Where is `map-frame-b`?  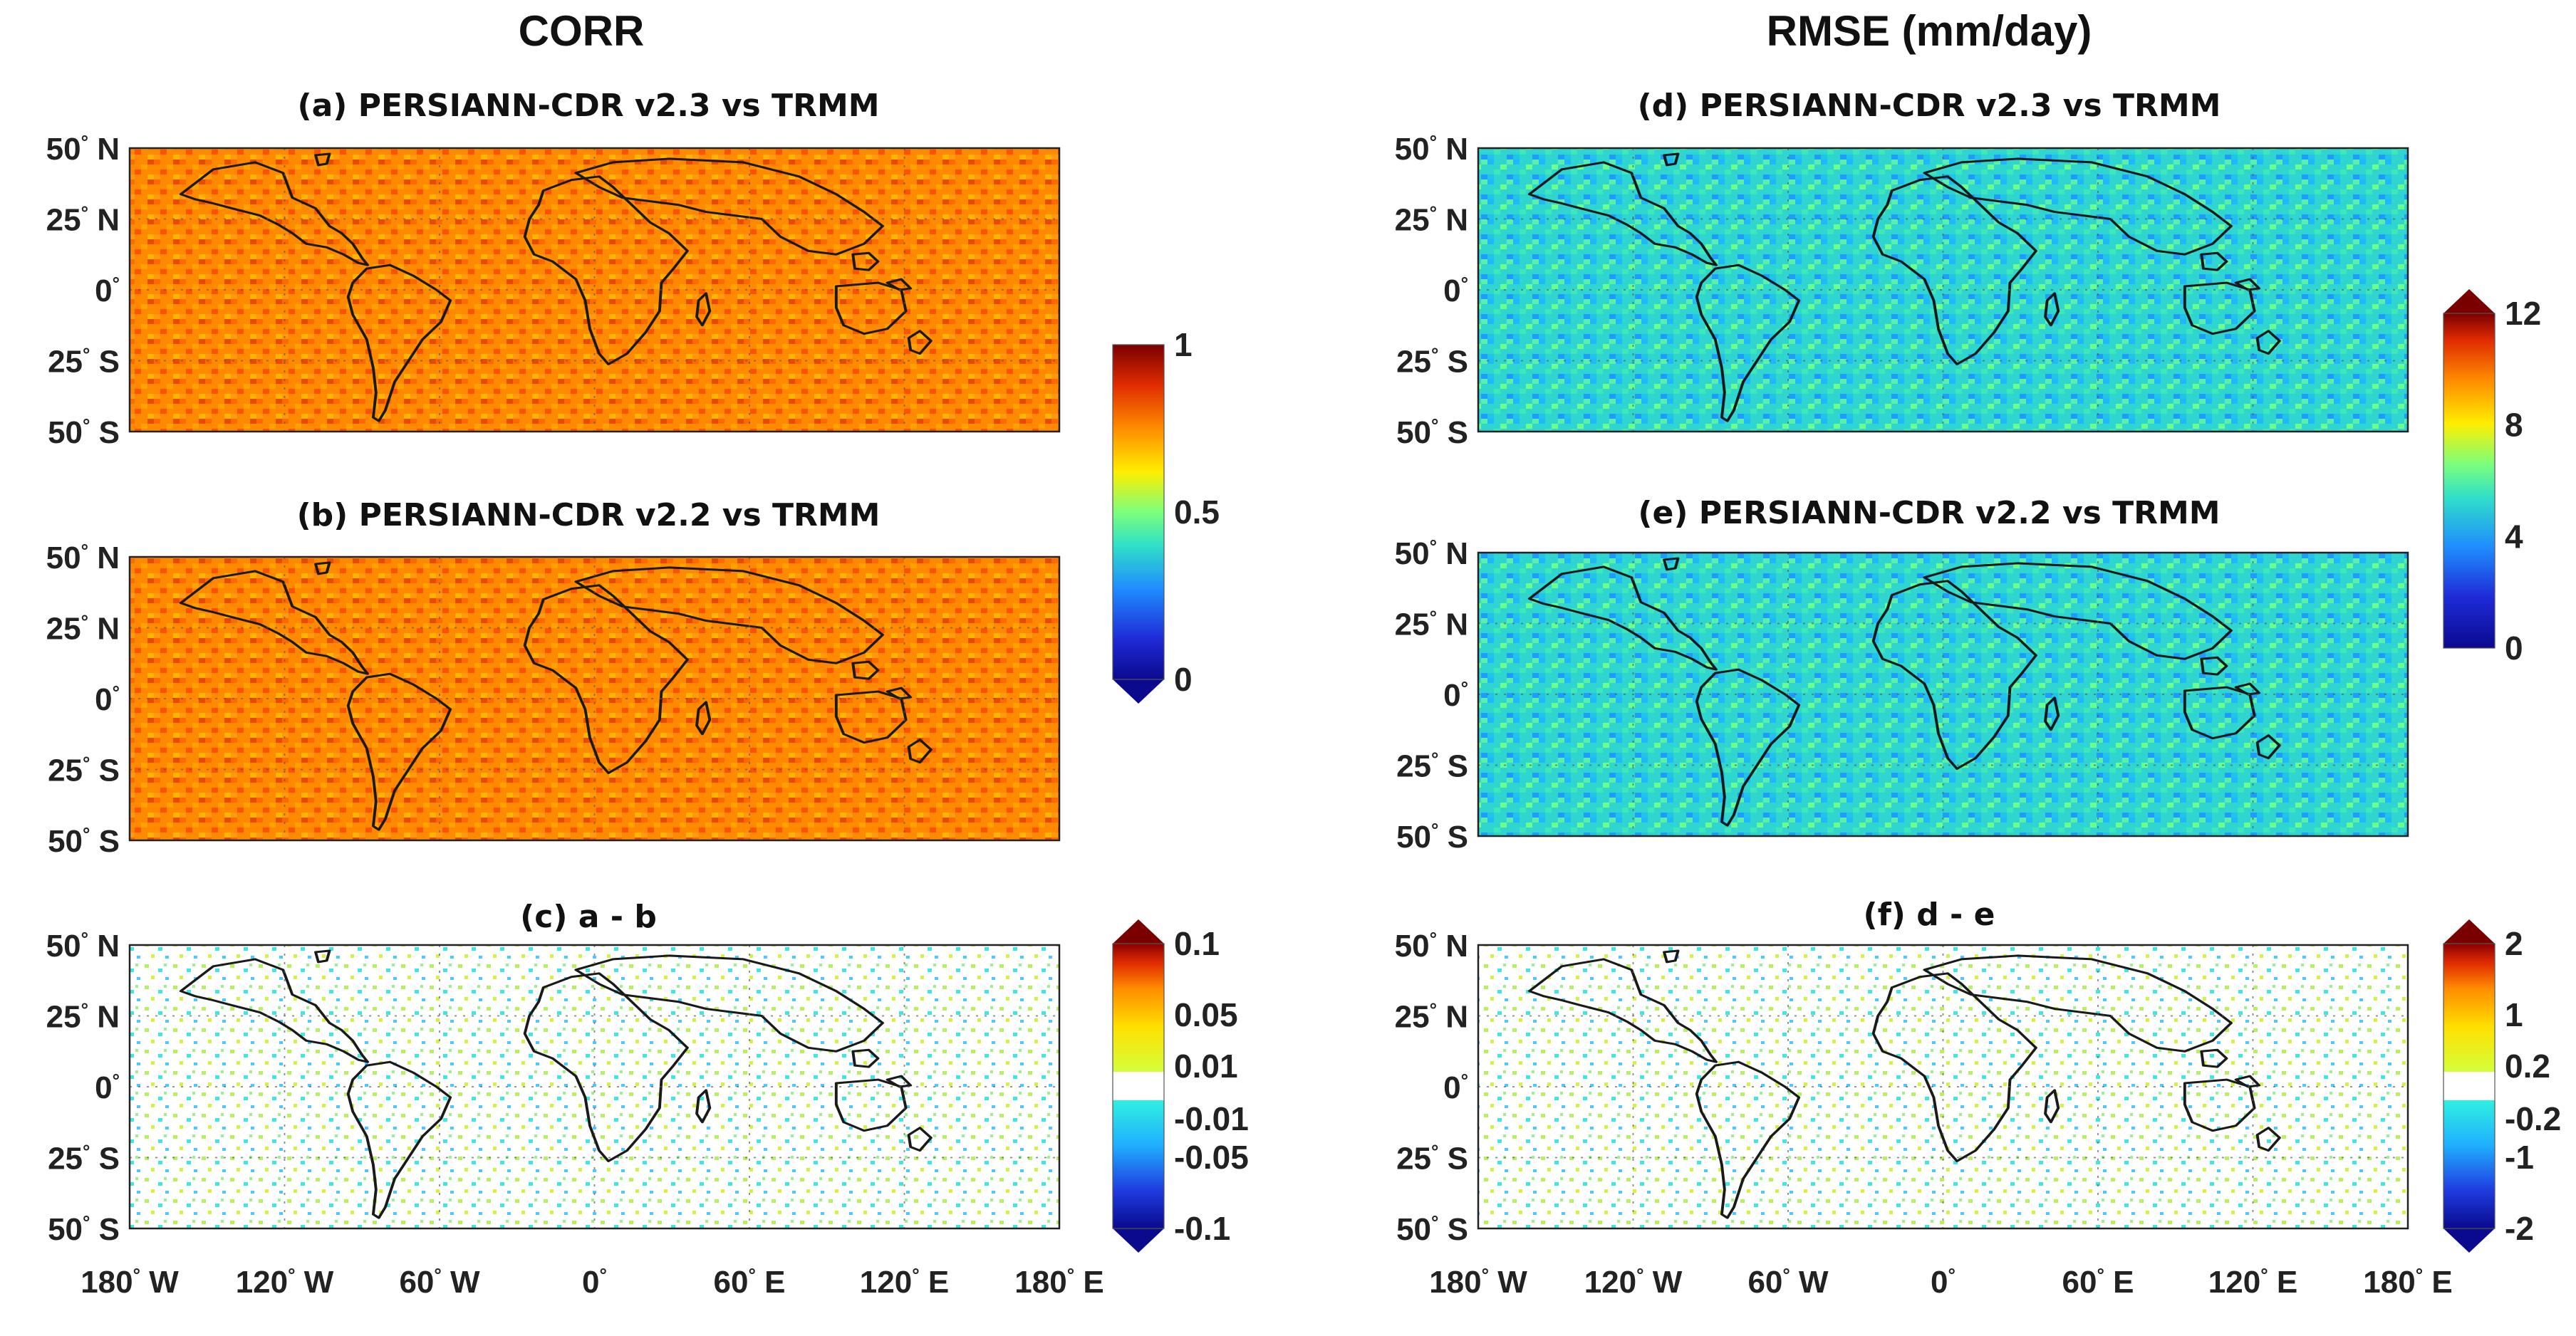 map-frame-b is located at coordinates (594, 698).